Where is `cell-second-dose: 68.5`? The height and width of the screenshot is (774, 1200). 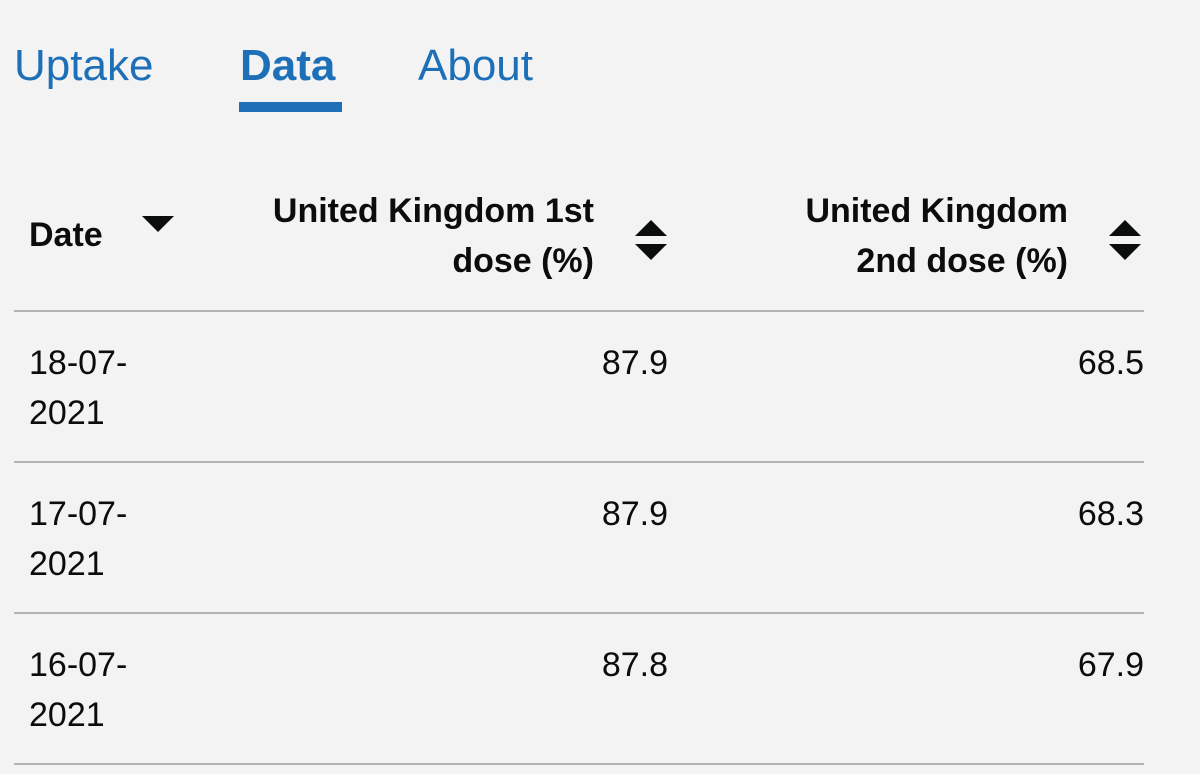 cell-second-dose: 68.5 is located at coordinates (1110, 363).